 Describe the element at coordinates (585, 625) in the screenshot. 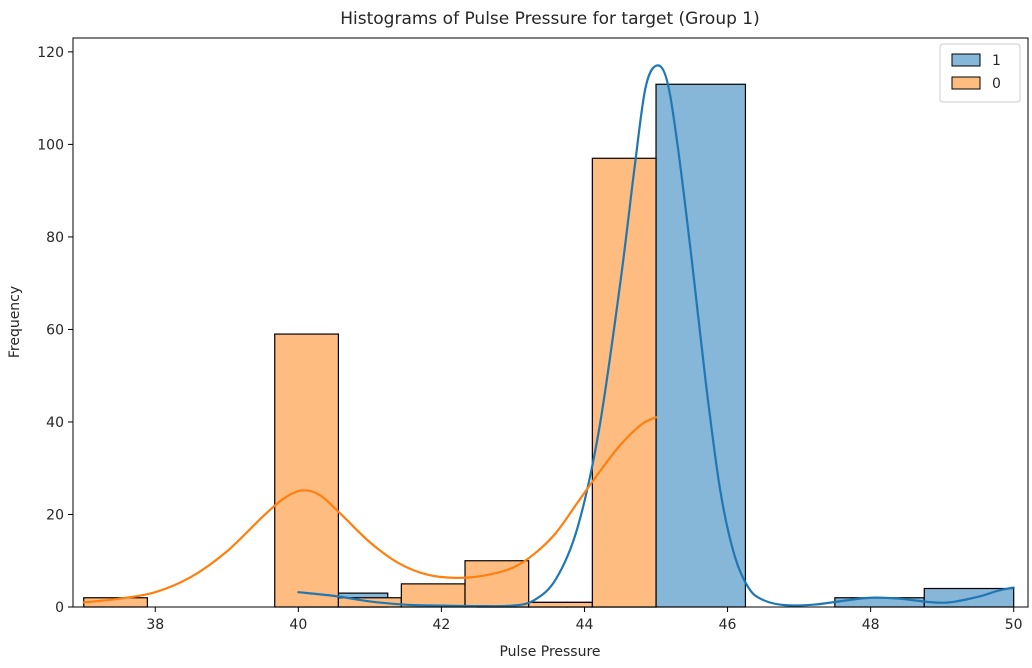

I see `x-tick-label: 44` at that location.